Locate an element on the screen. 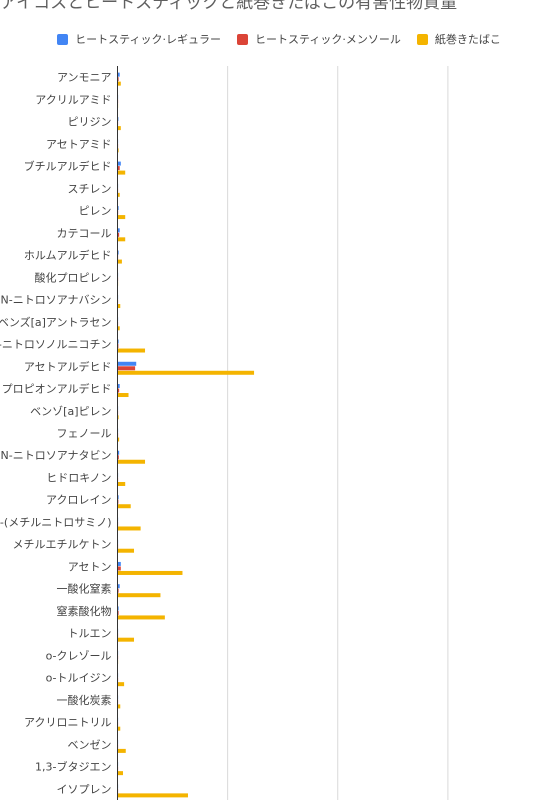 Image resolution: width=558 pixels, height=804 pixels. category-label: 一酸化窒素 is located at coordinates (84, 589).